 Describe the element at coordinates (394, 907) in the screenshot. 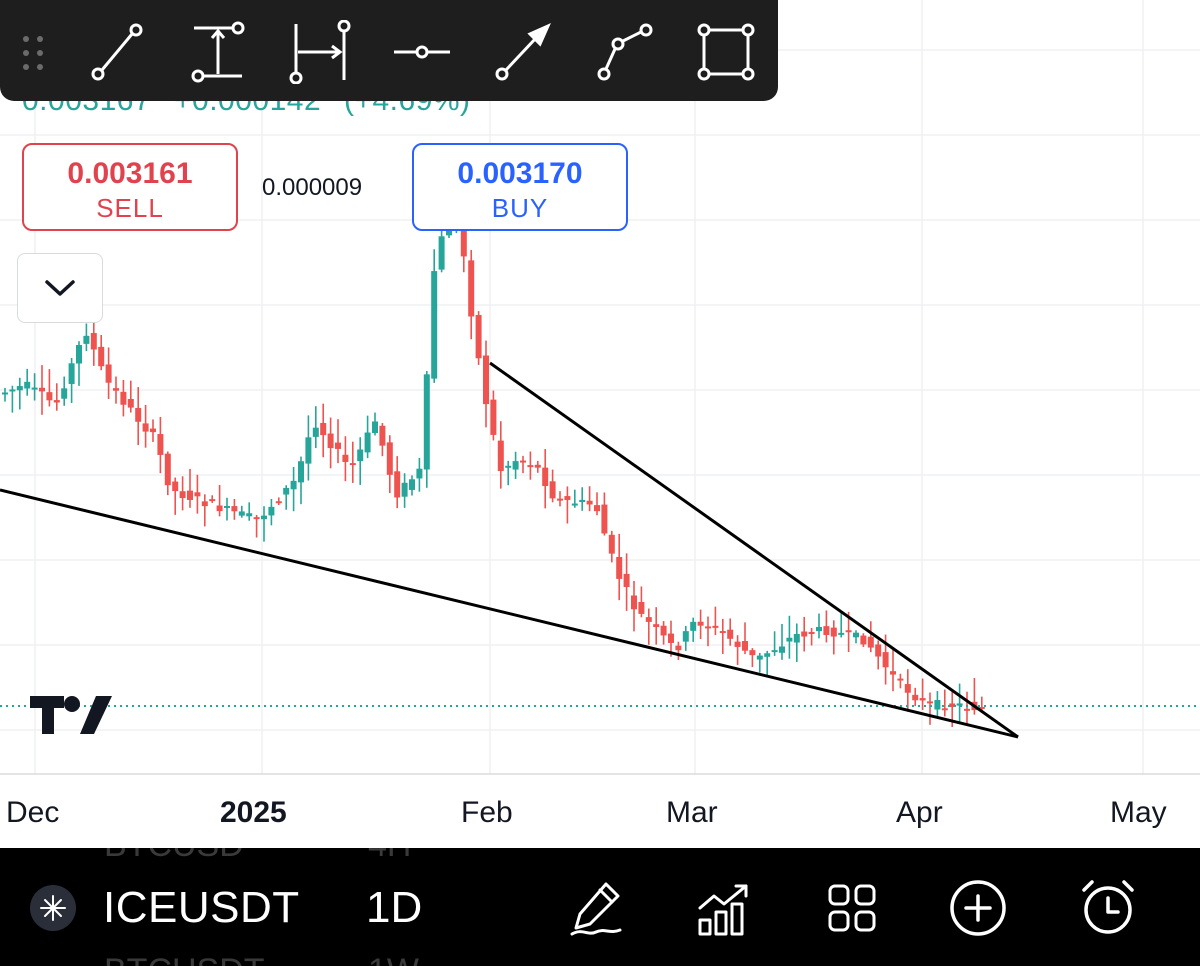

I see `interval-selector: 1D` at that location.